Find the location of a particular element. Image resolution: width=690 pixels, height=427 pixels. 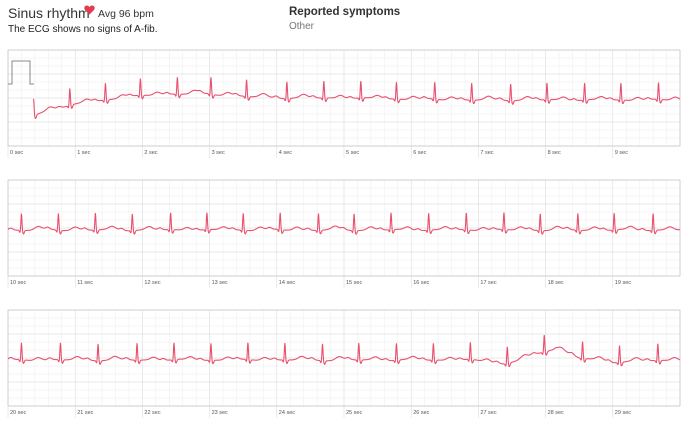

x-tick-label: 9 sec is located at coordinates (621, 153).